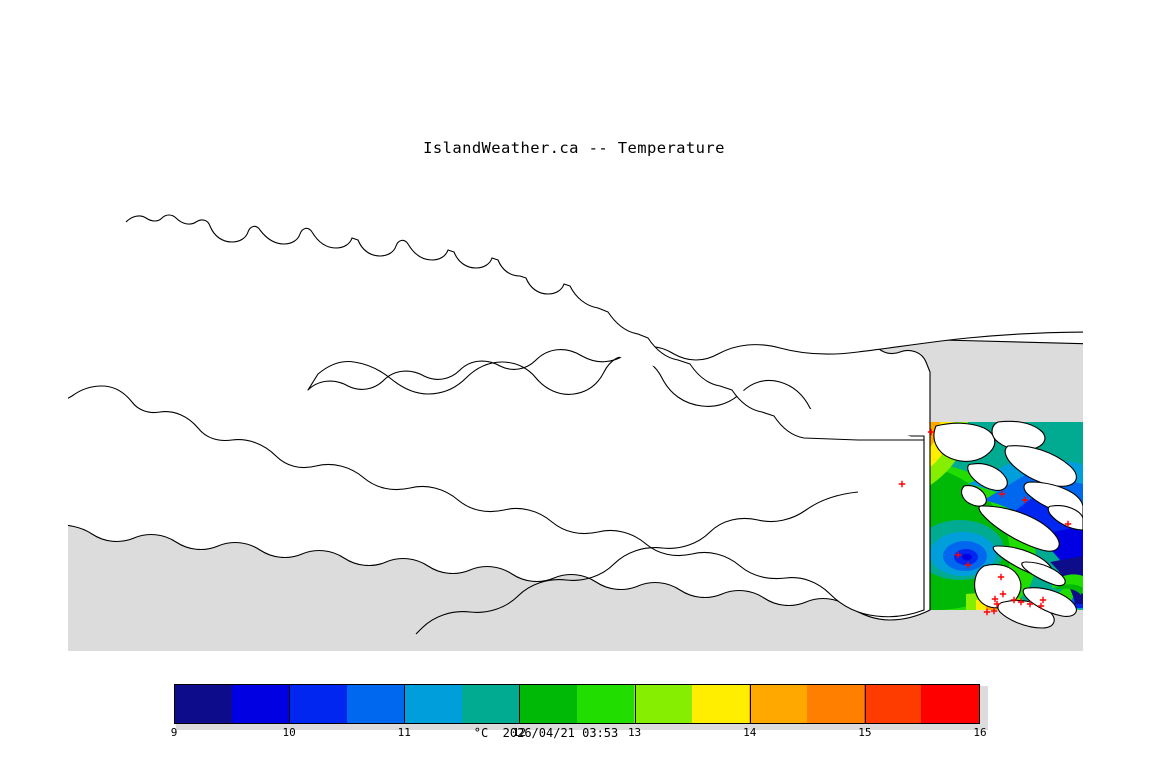 Image resolution: width=1152 pixels, height=768 pixels. What do you see at coordinates (980, 732) in the screenshot?
I see `colorbar-tick-label-16: 16` at bounding box center [980, 732].